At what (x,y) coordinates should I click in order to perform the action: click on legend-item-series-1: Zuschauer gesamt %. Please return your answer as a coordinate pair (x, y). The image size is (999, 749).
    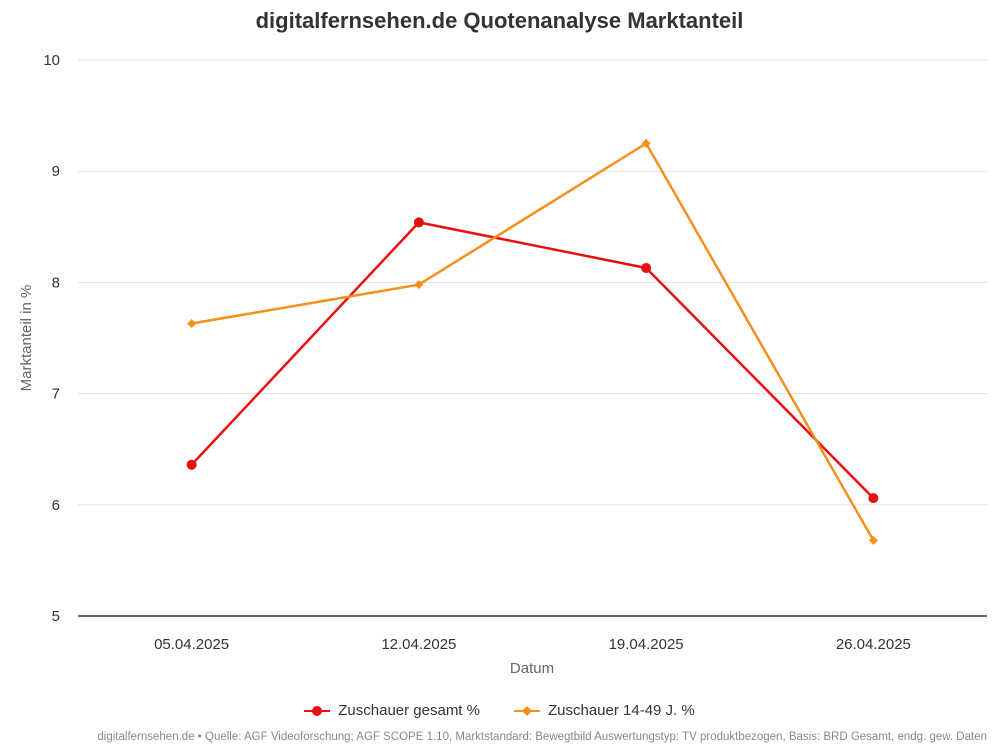
    Looking at the image, I should click on (392, 710).